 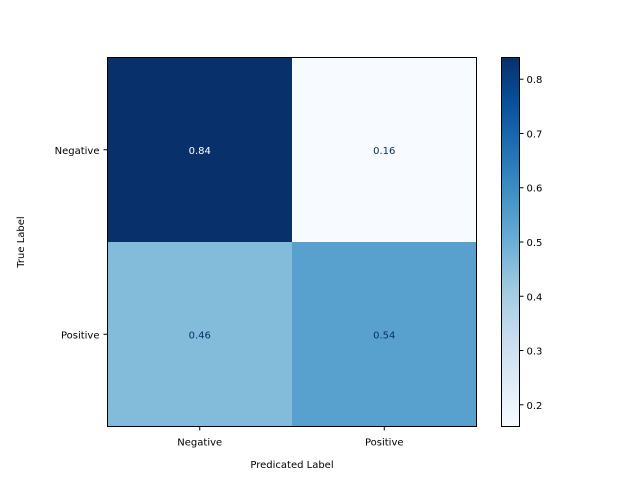 I want to click on colorbar-tick-label: 0.5, so click(x=535, y=243).